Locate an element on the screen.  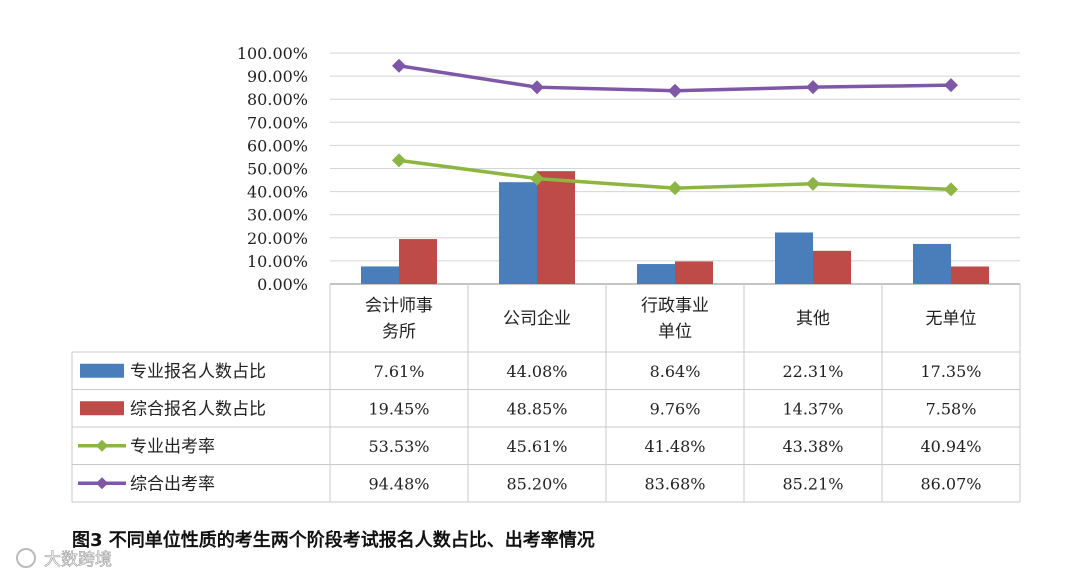
table-cell: 43.38% is located at coordinates (812, 446).